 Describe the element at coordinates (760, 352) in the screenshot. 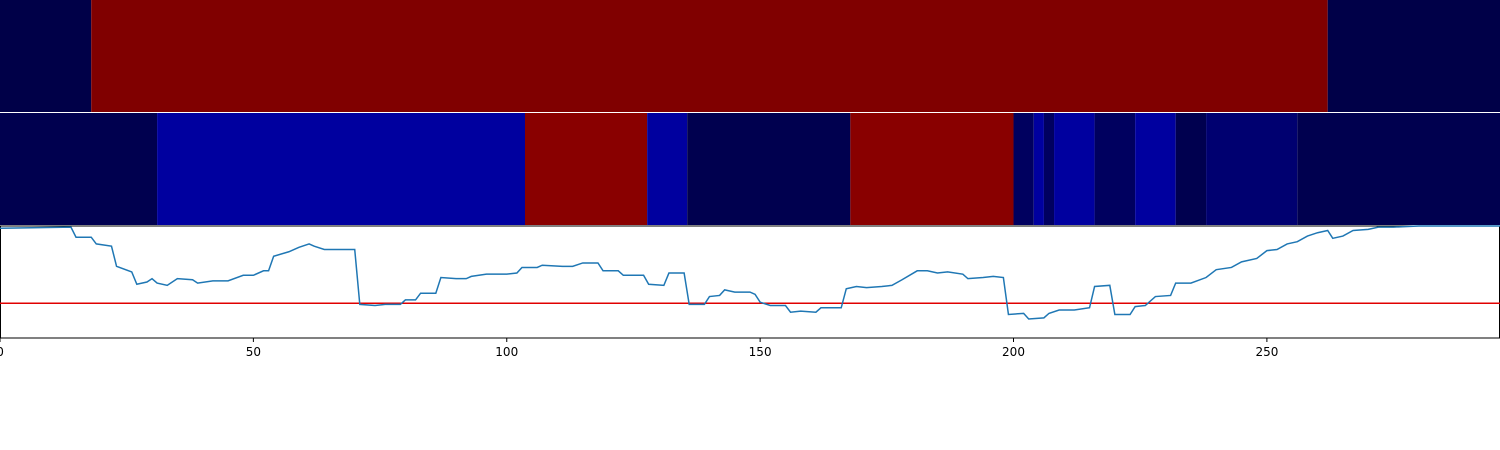

I see `x-tick-label: 150` at that location.